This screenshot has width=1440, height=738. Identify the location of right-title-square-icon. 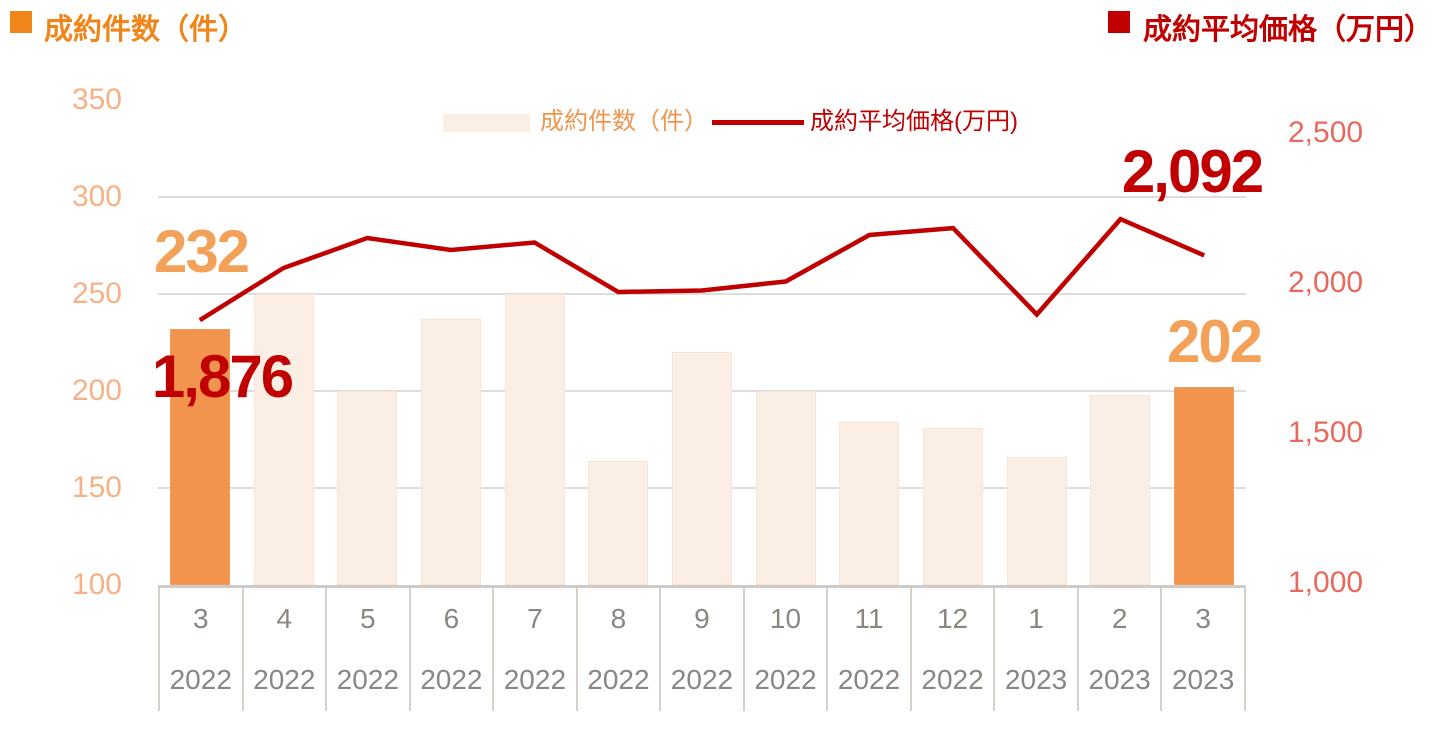
(1119, 22).